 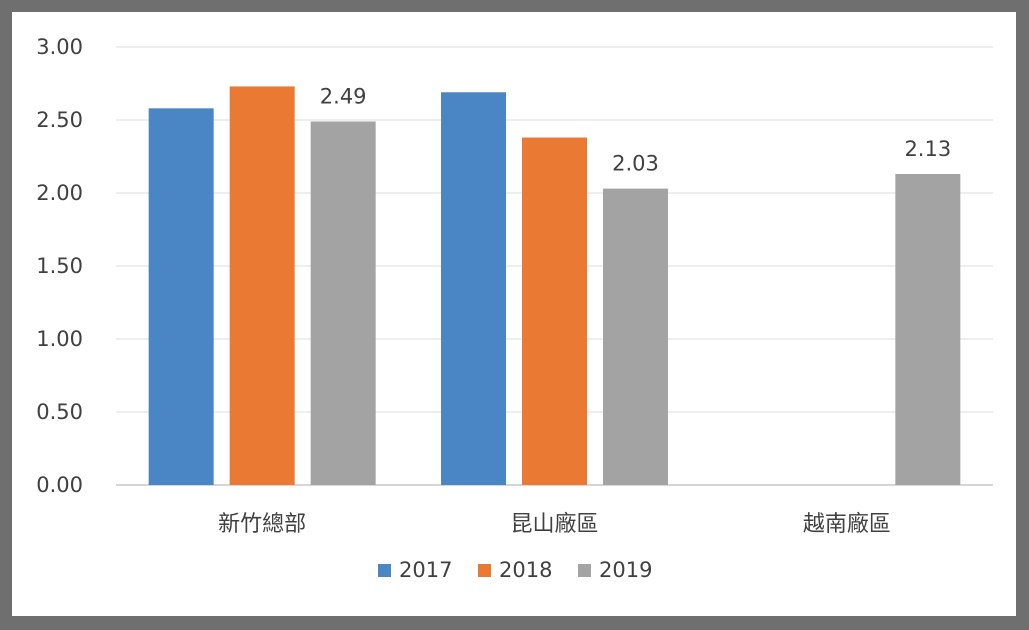 I want to click on data-label: 2.13, so click(x=927, y=149).